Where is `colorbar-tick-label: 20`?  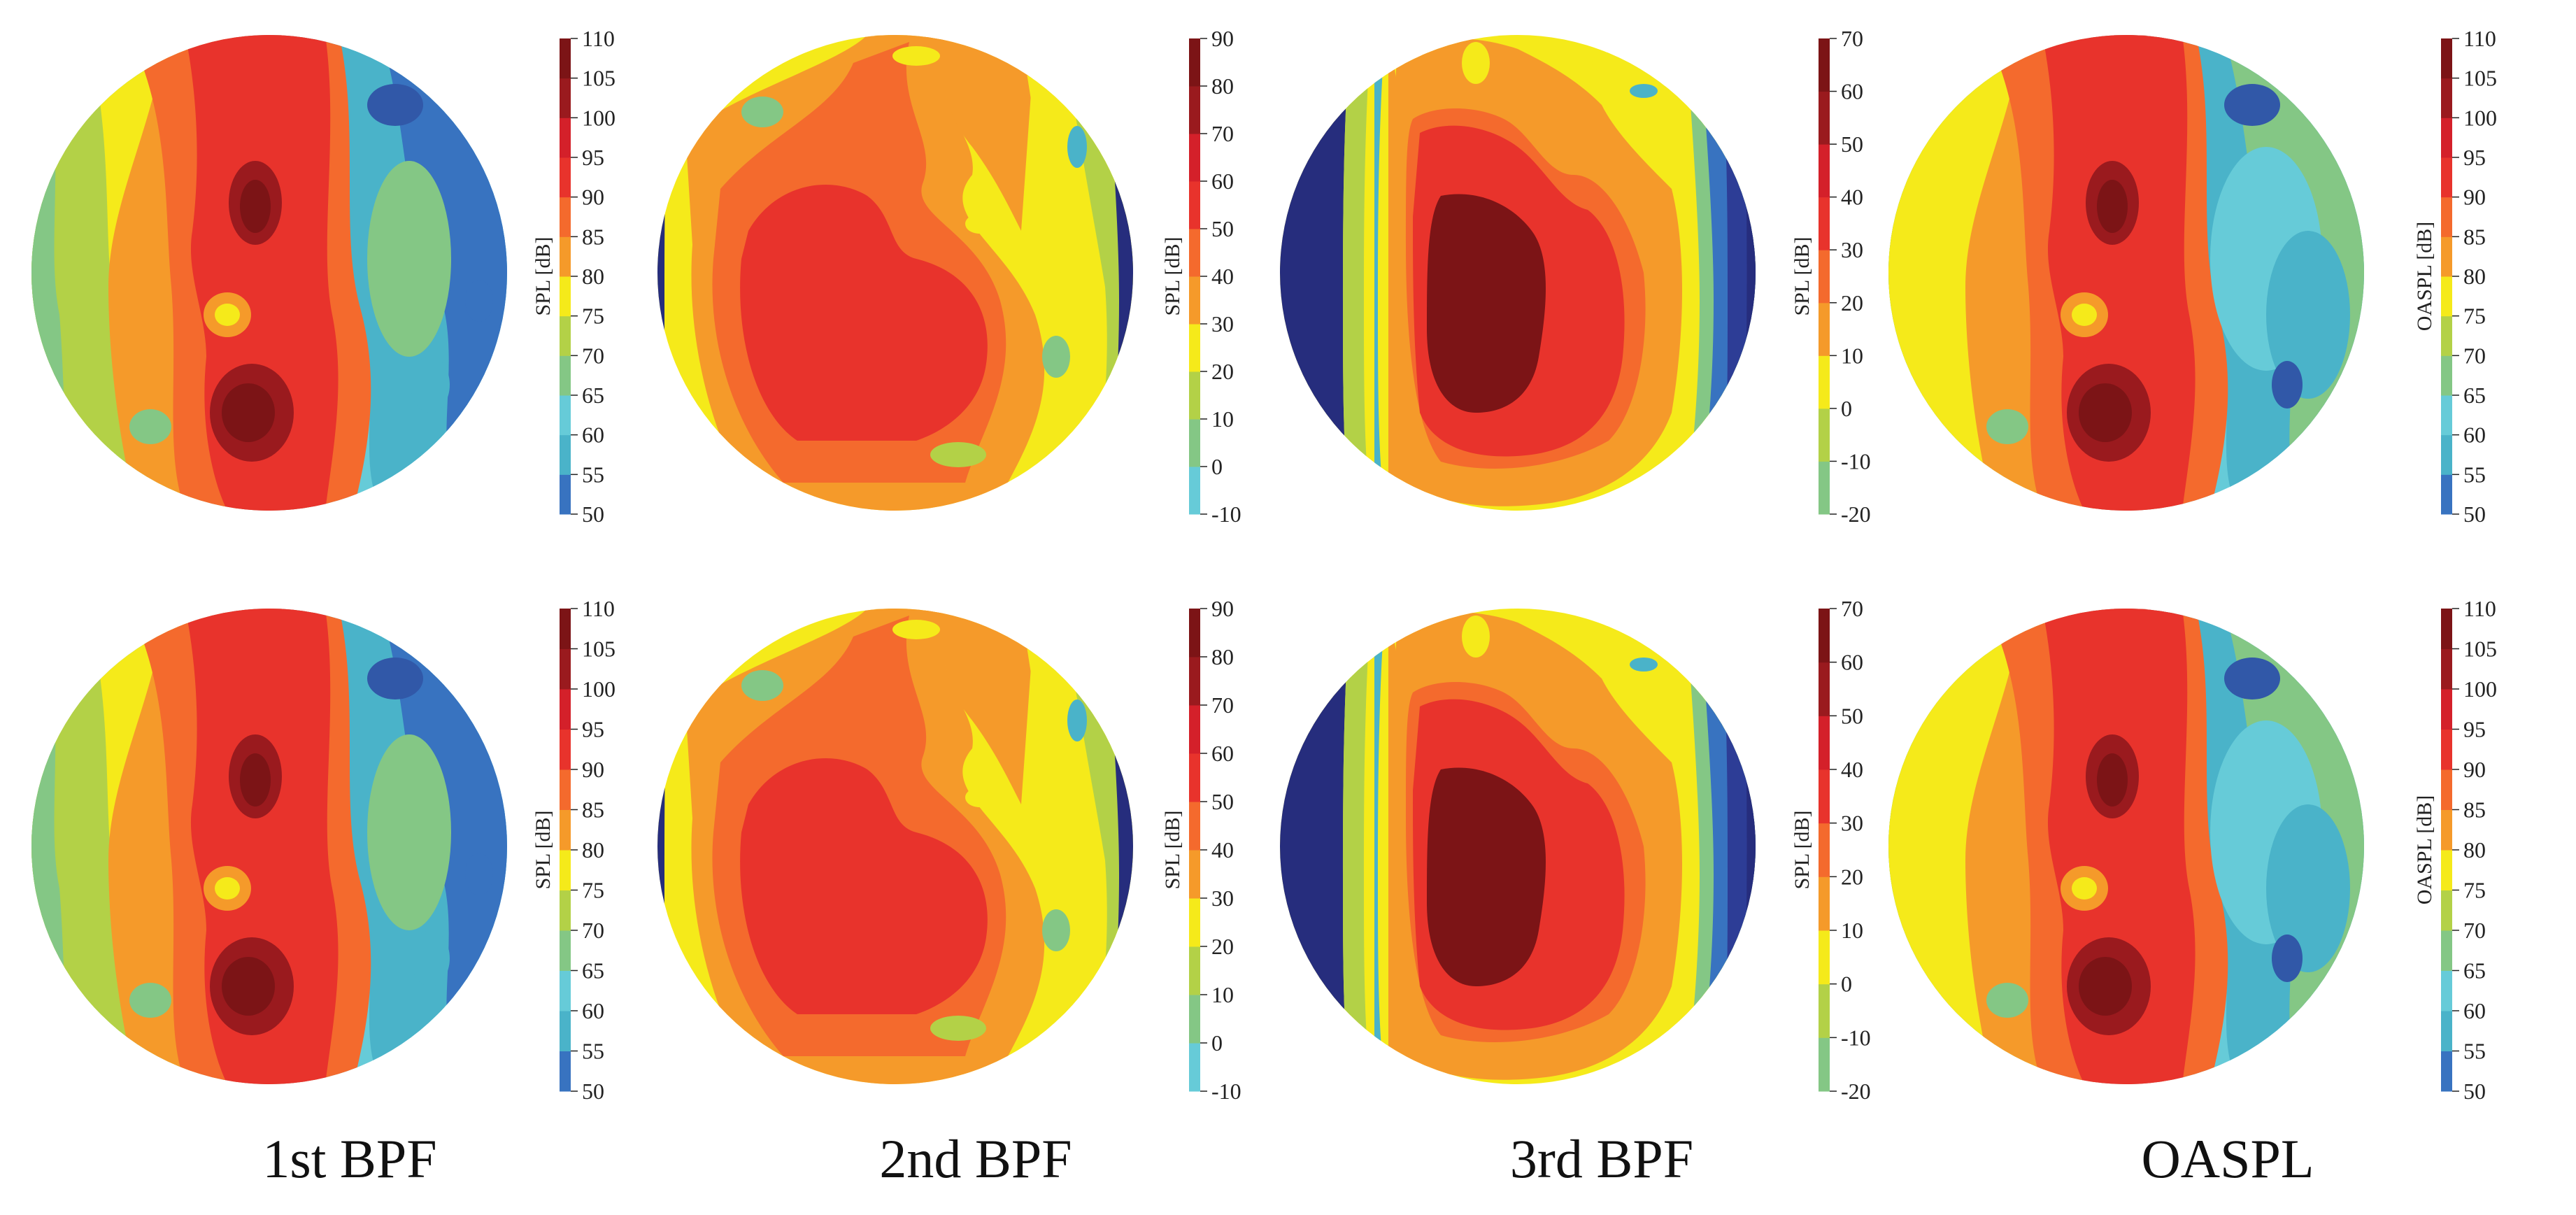 colorbar-tick-label: 20 is located at coordinates (1222, 372).